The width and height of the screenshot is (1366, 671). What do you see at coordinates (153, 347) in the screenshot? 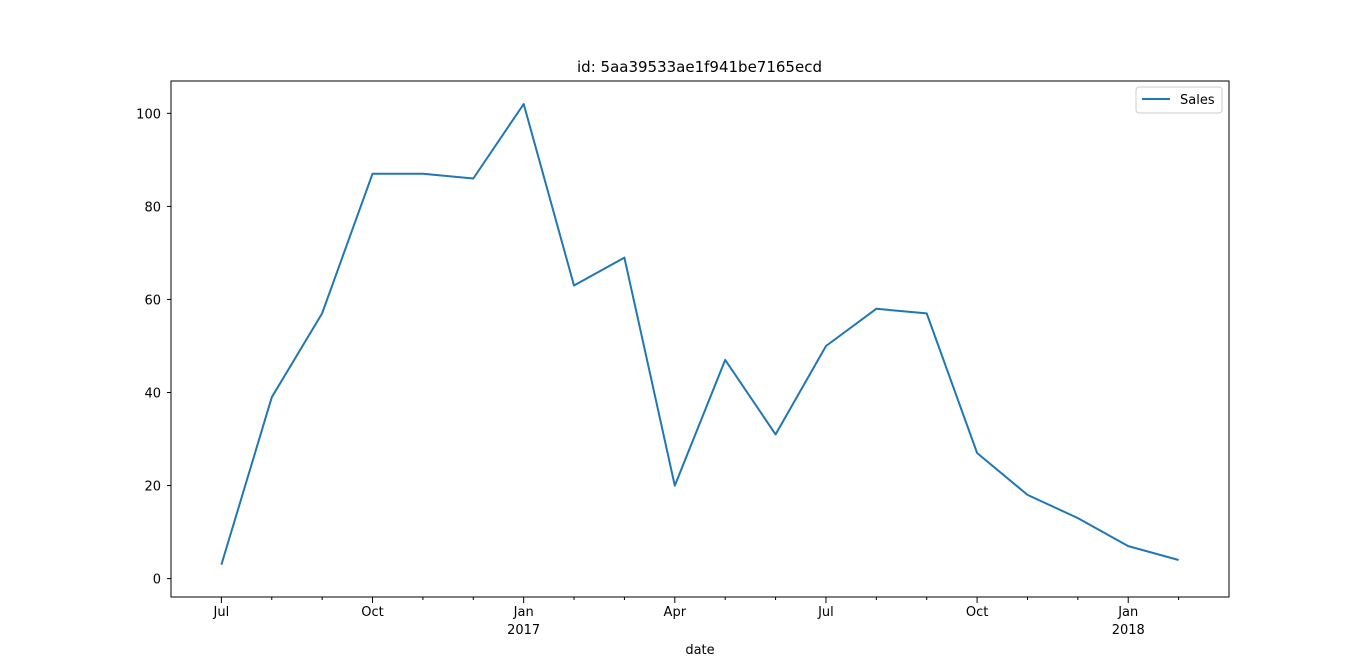
I see `y-axis: 0 20 40 60 80 100` at bounding box center [153, 347].